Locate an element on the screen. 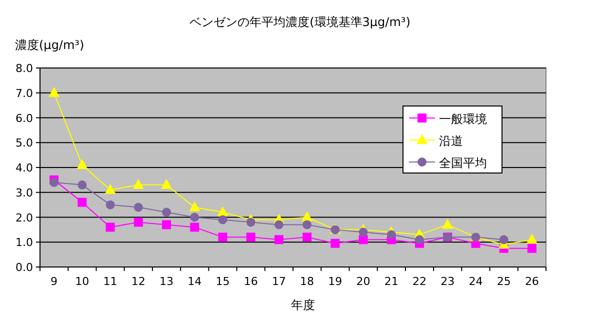 Image resolution: width=606 pixels, height=327 pixels. y-tick-label: 6.0 is located at coordinates (24, 118).